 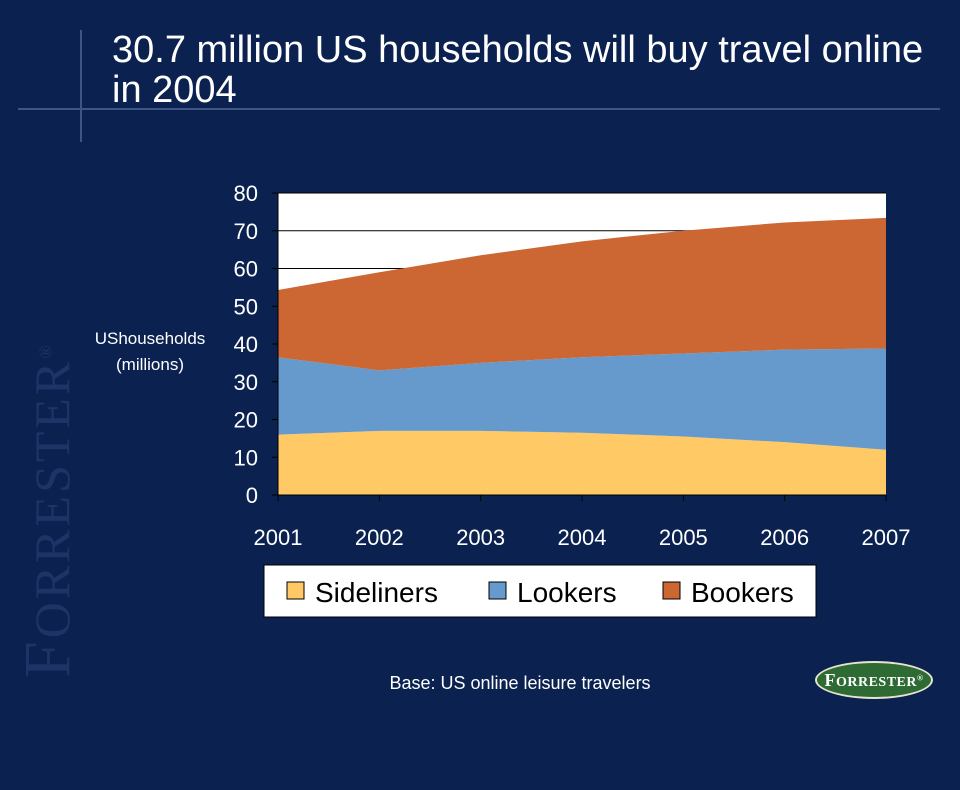 What do you see at coordinates (150, 364) in the screenshot?
I see `y-axis-title-line-2: (millions)` at bounding box center [150, 364].